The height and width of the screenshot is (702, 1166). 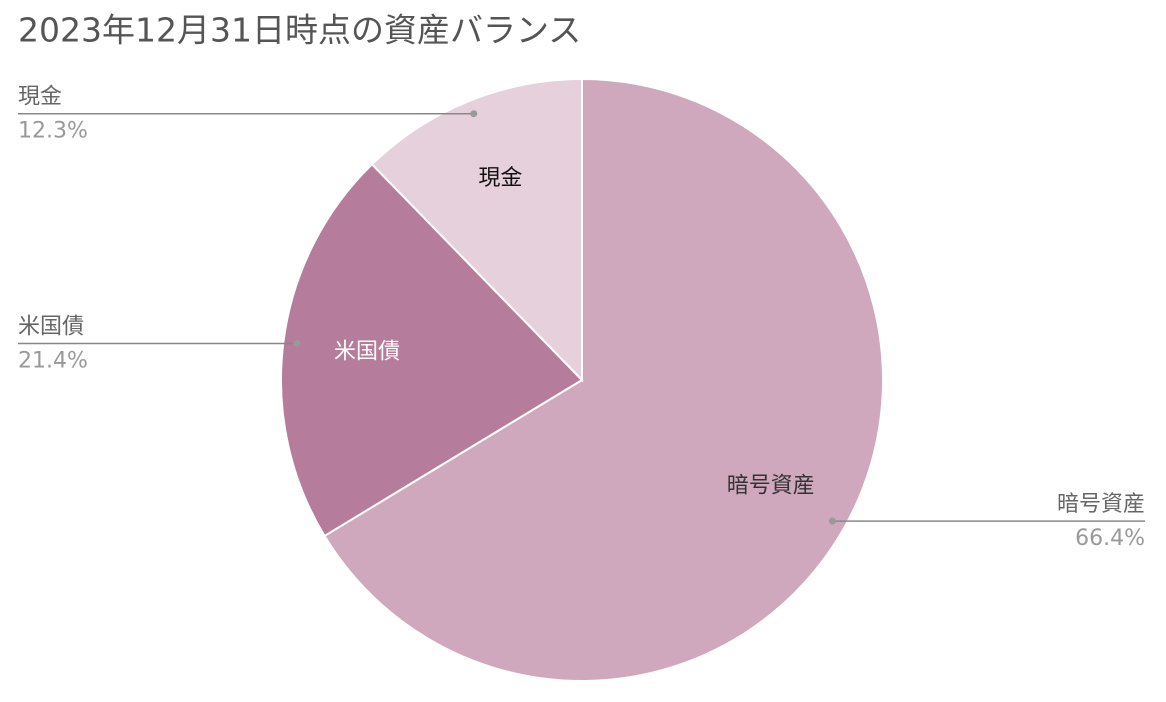 What do you see at coordinates (299, 30) in the screenshot?
I see `chart-title: 2023年12月31日時点の資産バランス` at bounding box center [299, 30].